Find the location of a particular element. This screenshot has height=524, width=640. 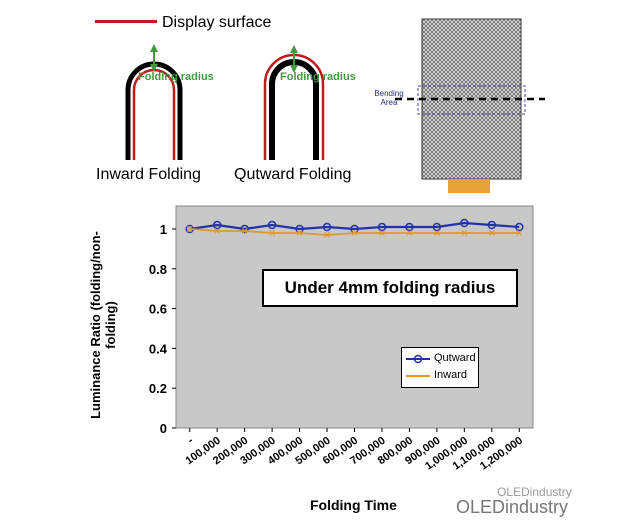

inward-folding-caption: Inward Folding is located at coordinates (148, 174).